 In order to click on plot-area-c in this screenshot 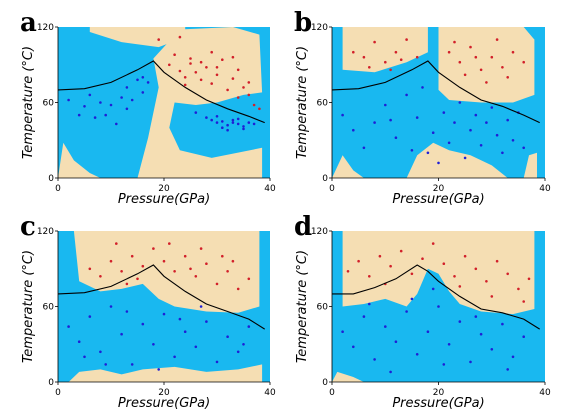, I will do `click(164, 306)`.